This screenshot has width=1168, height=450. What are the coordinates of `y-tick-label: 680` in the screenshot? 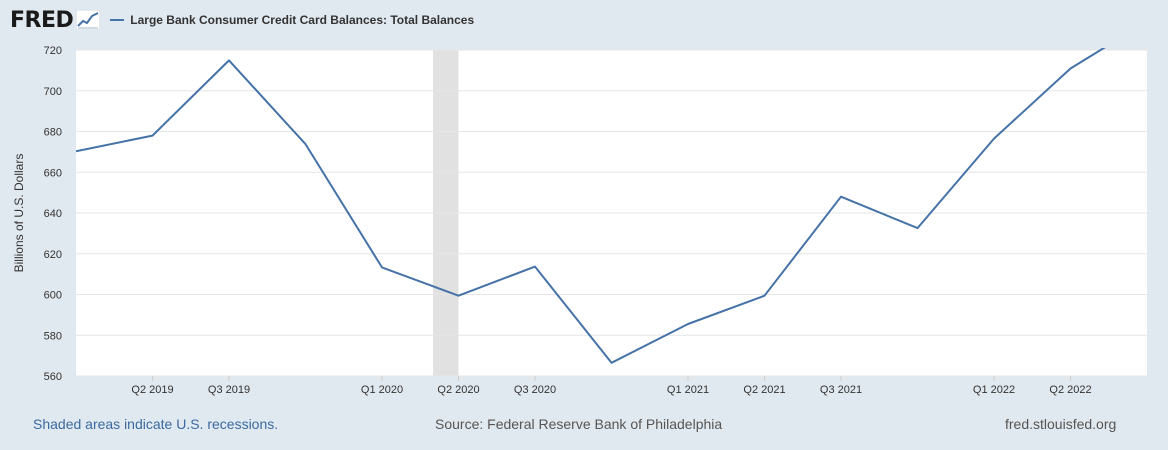 It's located at (53, 133).